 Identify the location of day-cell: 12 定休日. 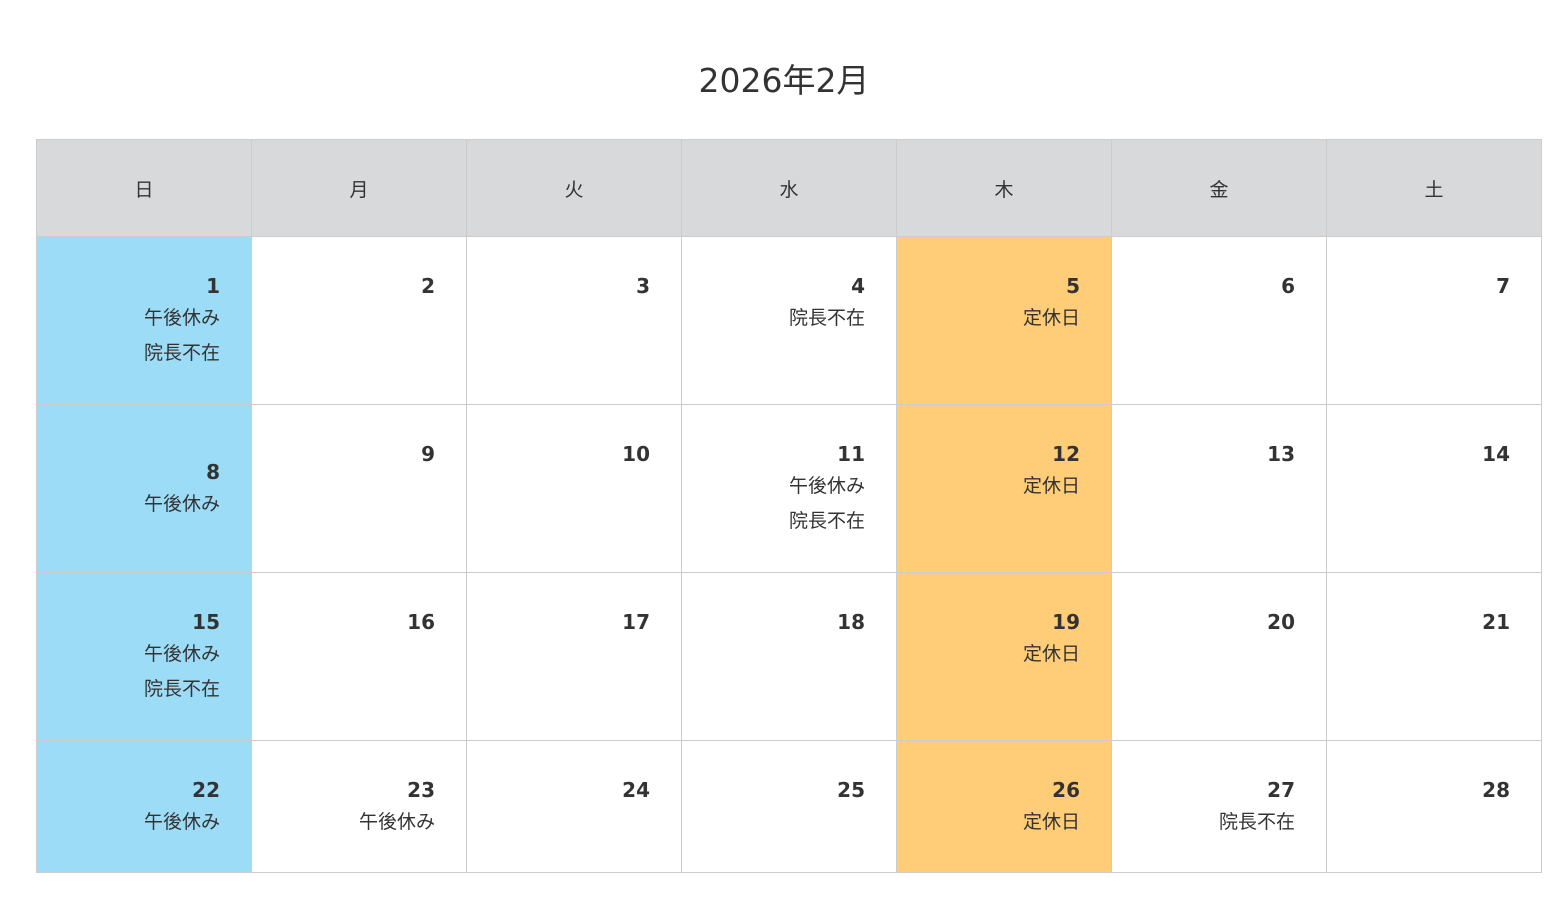
(1004, 488).